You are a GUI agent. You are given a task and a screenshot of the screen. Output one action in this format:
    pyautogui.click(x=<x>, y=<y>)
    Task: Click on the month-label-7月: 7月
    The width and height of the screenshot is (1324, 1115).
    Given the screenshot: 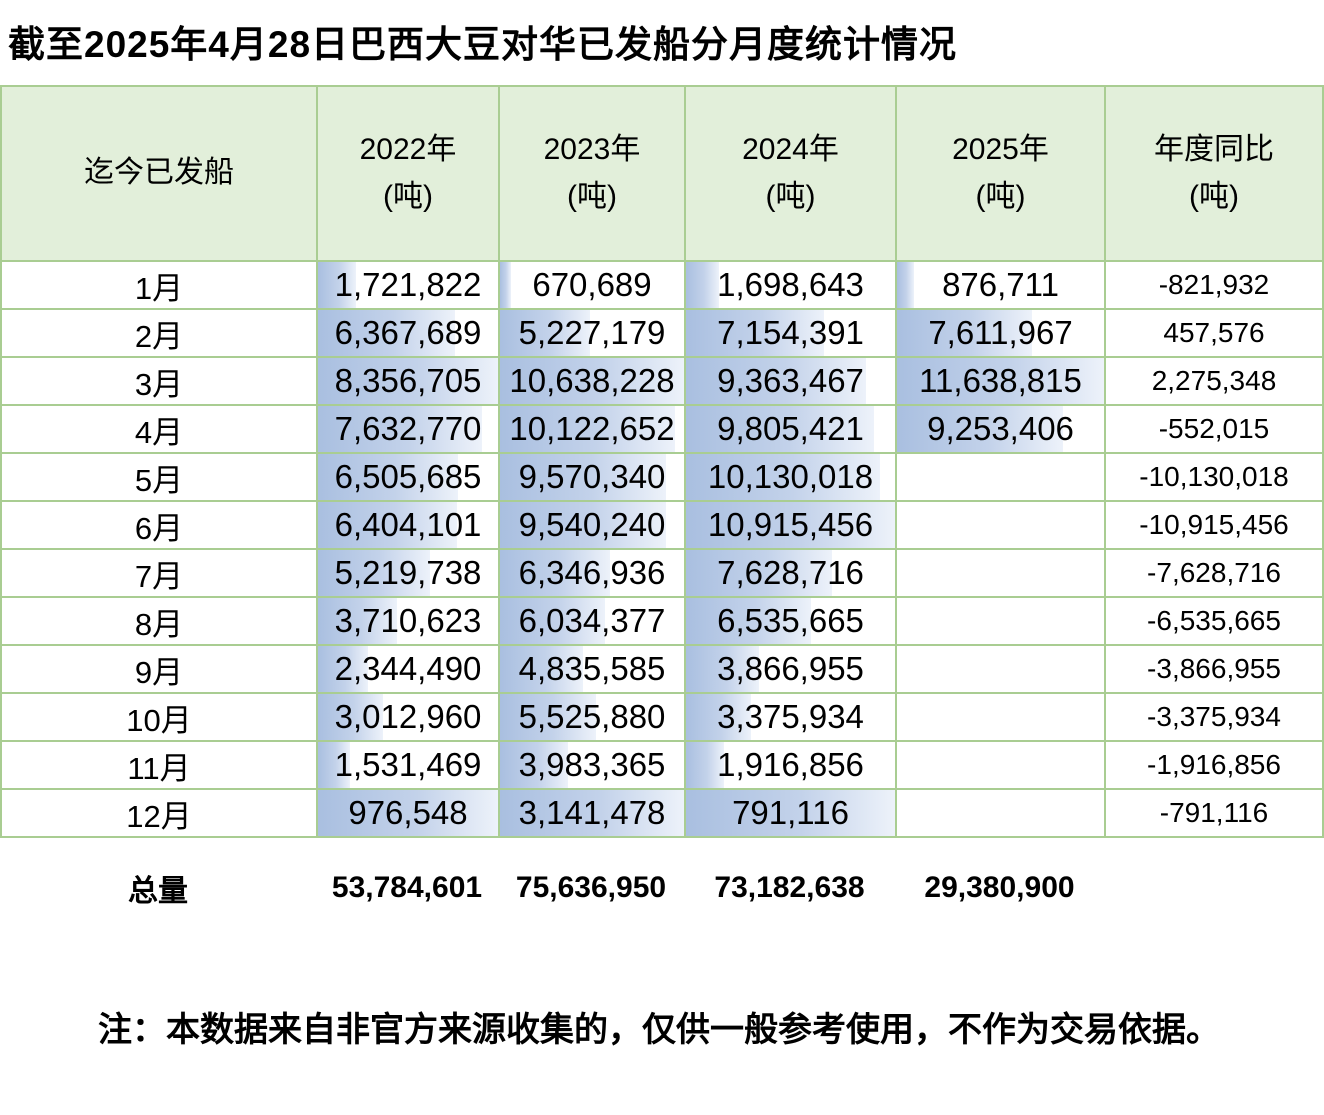 What is the action you would take?
    pyautogui.click(x=160, y=574)
    